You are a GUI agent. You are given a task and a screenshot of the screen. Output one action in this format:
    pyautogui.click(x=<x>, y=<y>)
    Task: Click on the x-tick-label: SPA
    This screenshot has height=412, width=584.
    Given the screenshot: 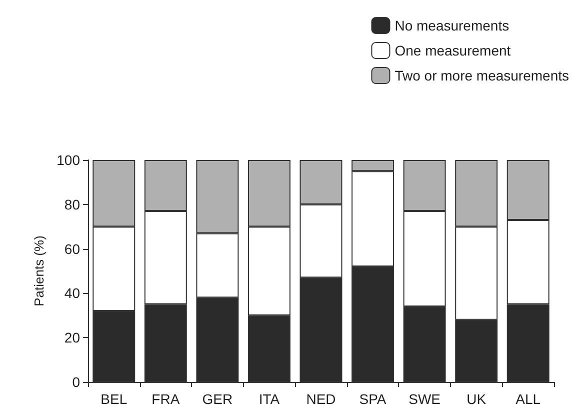 What is the action you would take?
    pyautogui.click(x=373, y=399)
    